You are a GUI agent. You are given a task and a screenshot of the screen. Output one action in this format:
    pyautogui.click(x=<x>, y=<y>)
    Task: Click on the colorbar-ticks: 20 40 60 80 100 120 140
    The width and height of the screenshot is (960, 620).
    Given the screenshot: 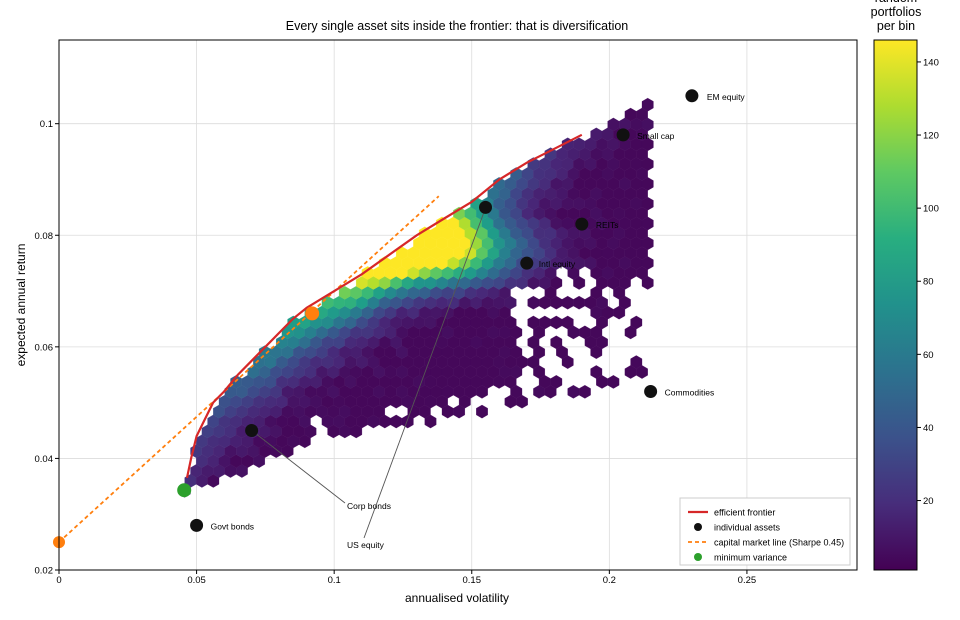 What is the action you would take?
    pyautogui.click(x=928, y=282)
    